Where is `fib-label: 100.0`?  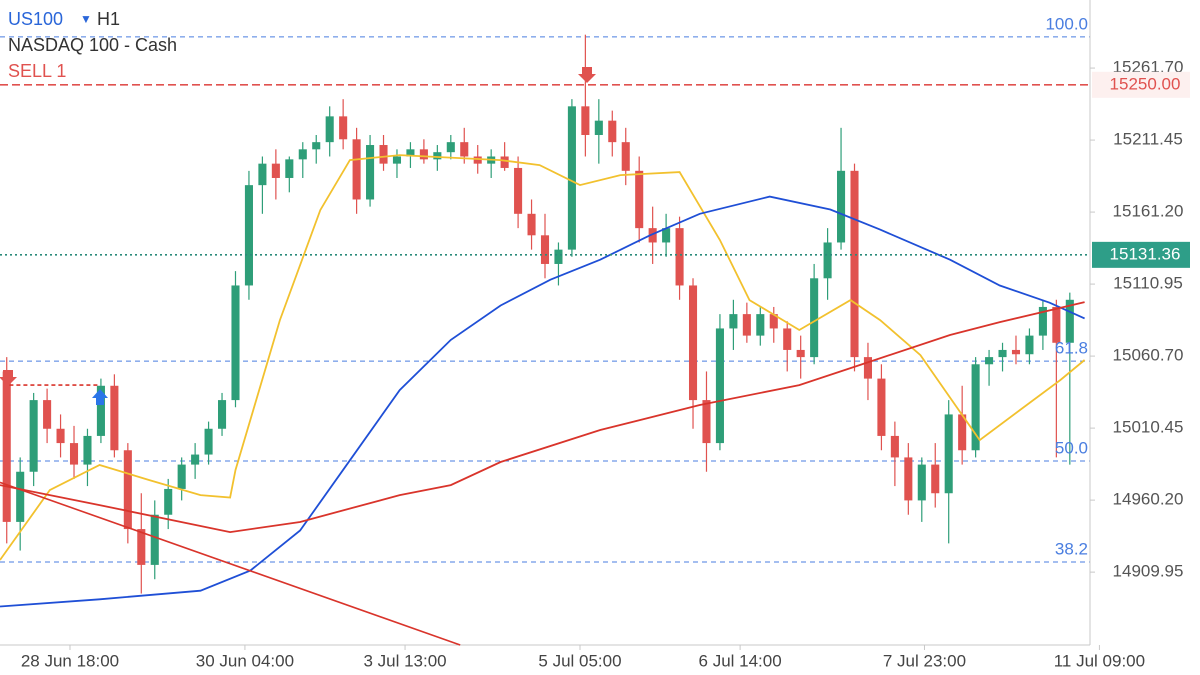 fib-label: 100.0 is located at coordinates (1066, 23).